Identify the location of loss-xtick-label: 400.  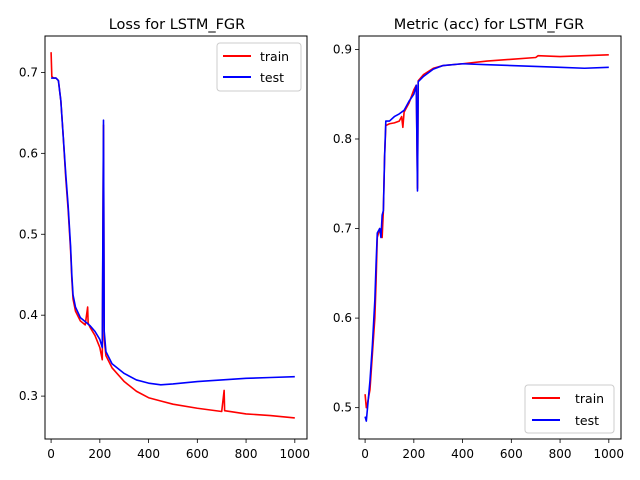
(148, 454).